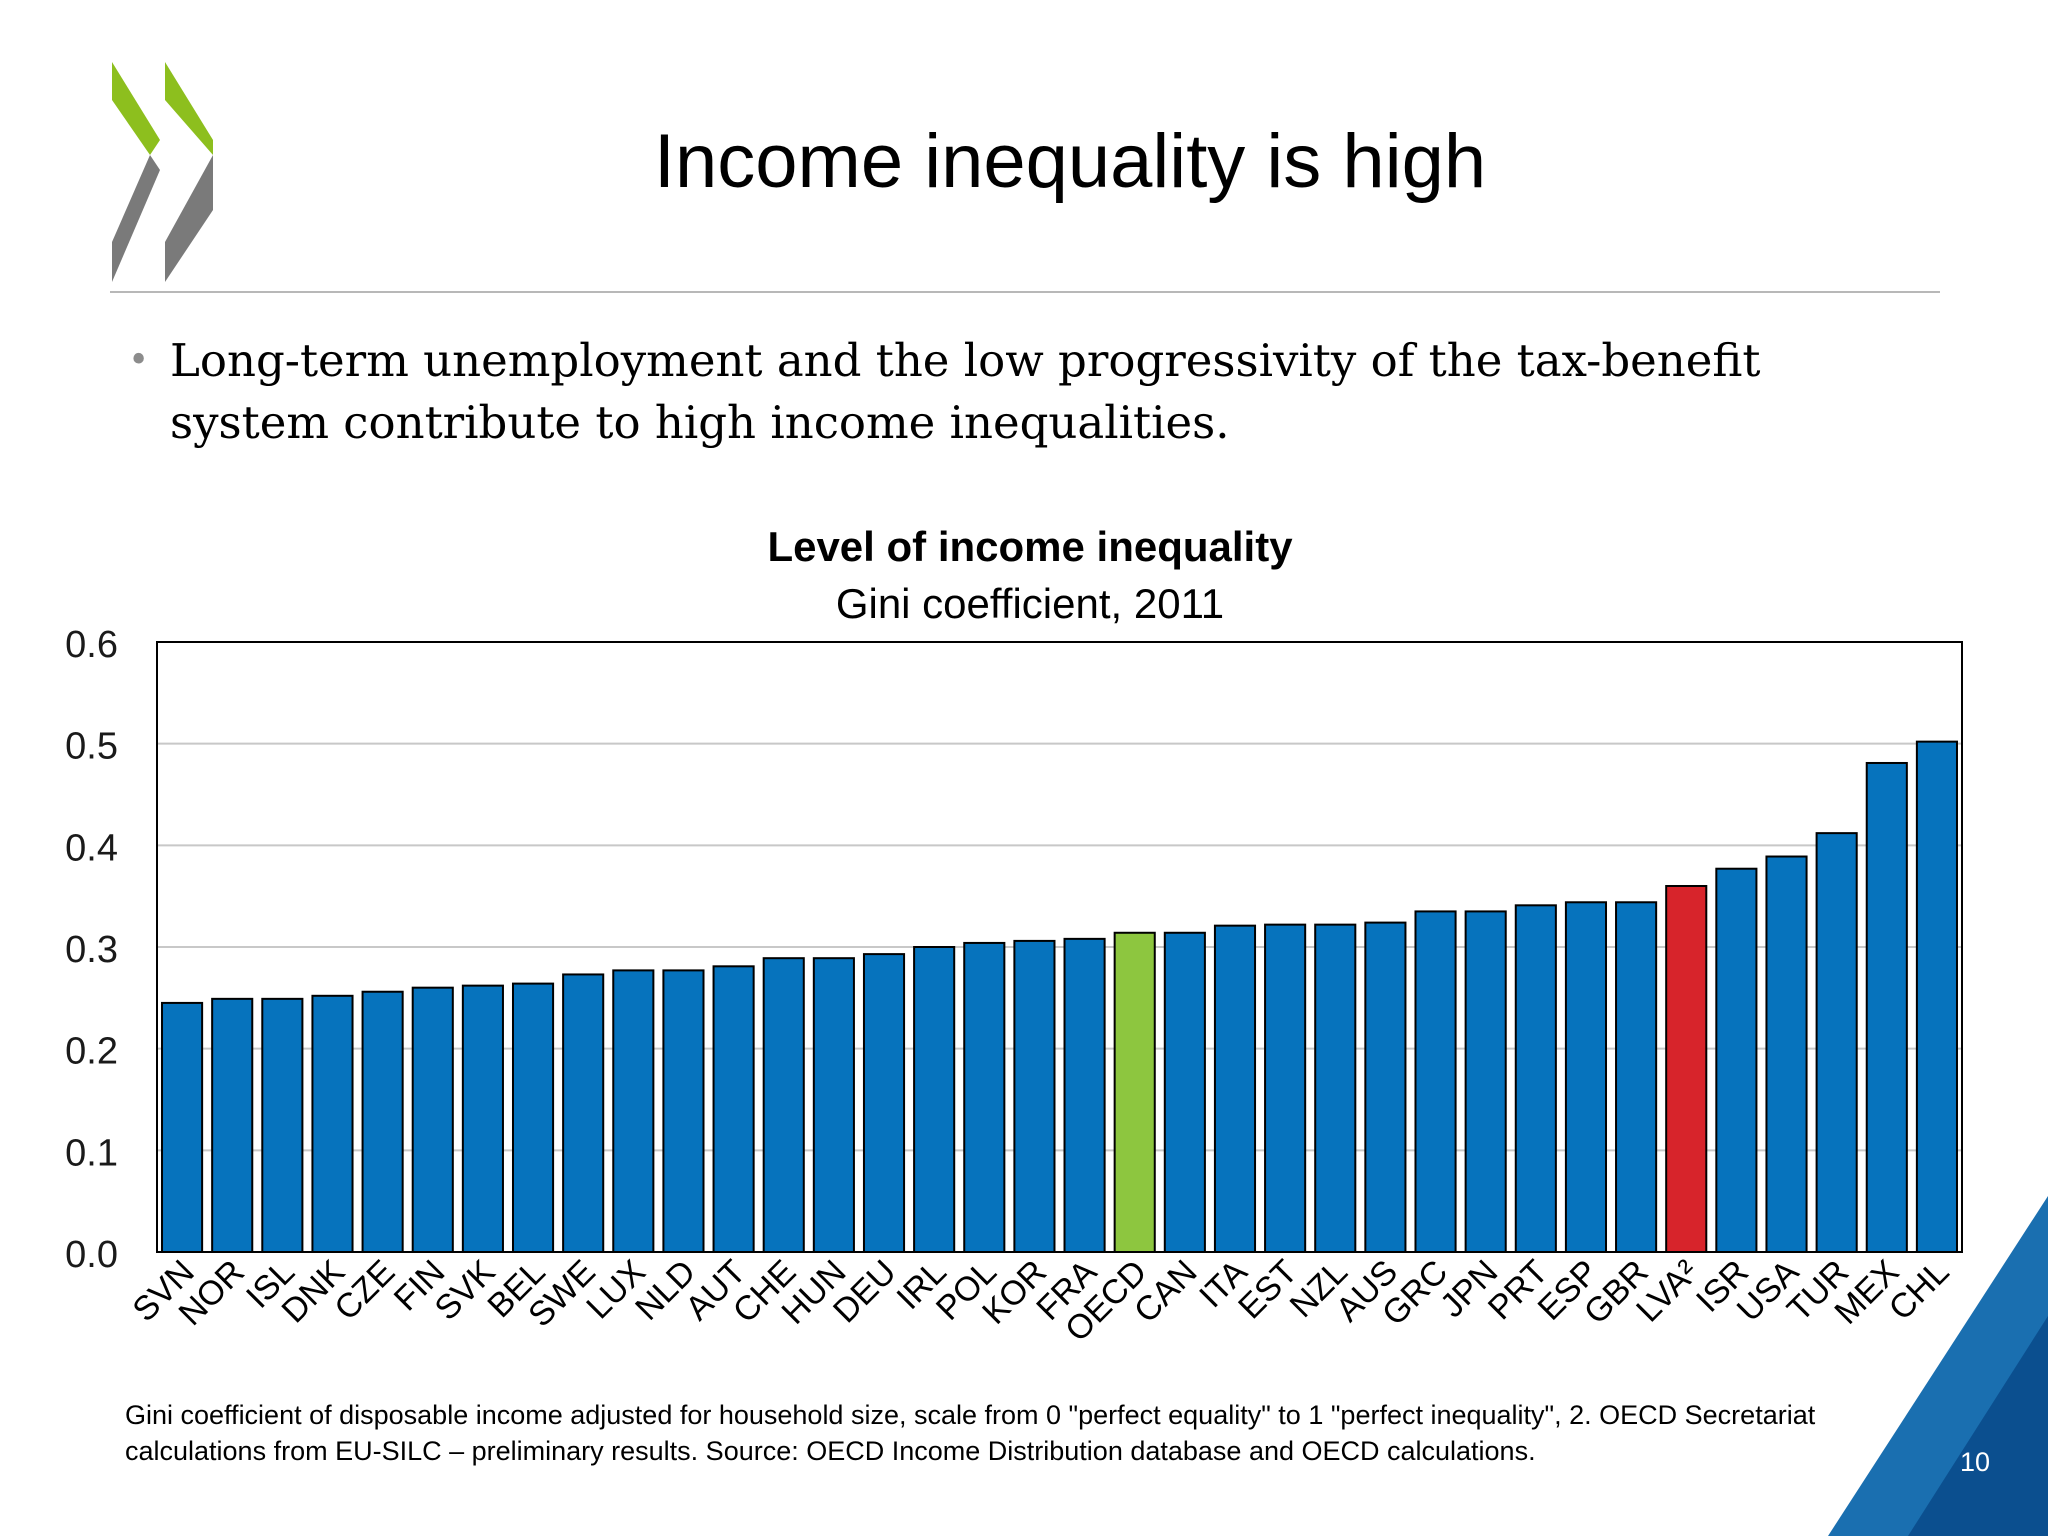 This screenshot has width=2048, height=1536. What do you see at coordinates (633, 1111) in the screenshot?
I see `bar-lux` at bounding box center [633, 1111].